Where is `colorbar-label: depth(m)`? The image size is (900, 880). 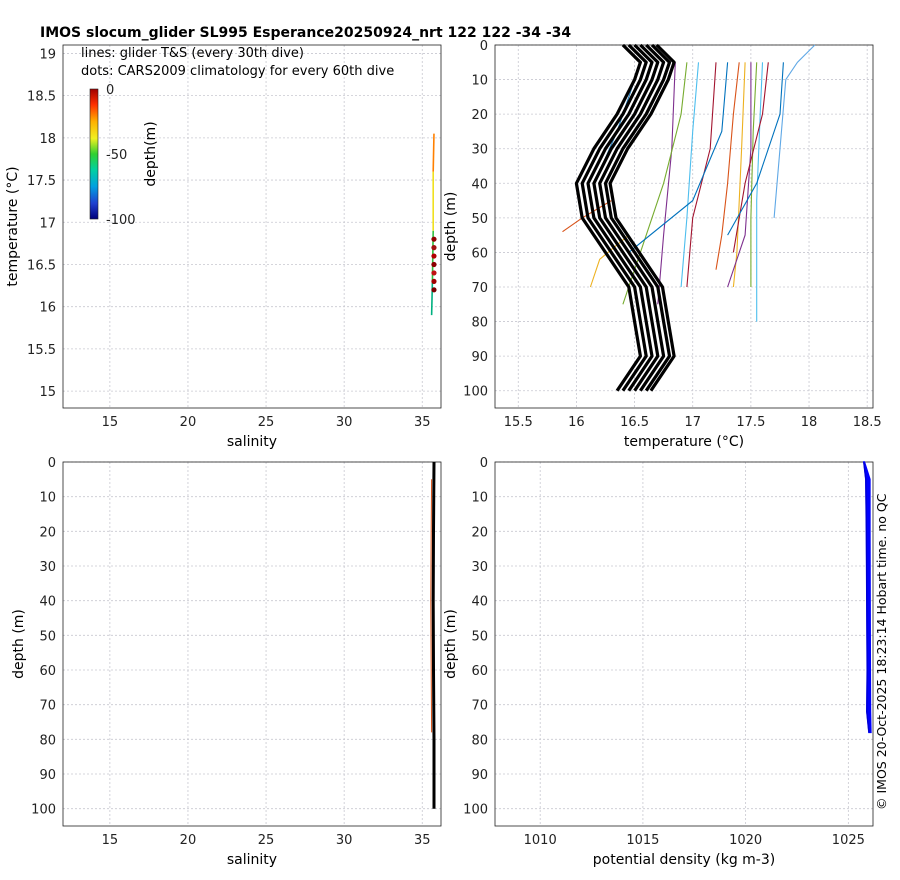 colorbar-label: depth(m) is located at coordinates (151, 153).